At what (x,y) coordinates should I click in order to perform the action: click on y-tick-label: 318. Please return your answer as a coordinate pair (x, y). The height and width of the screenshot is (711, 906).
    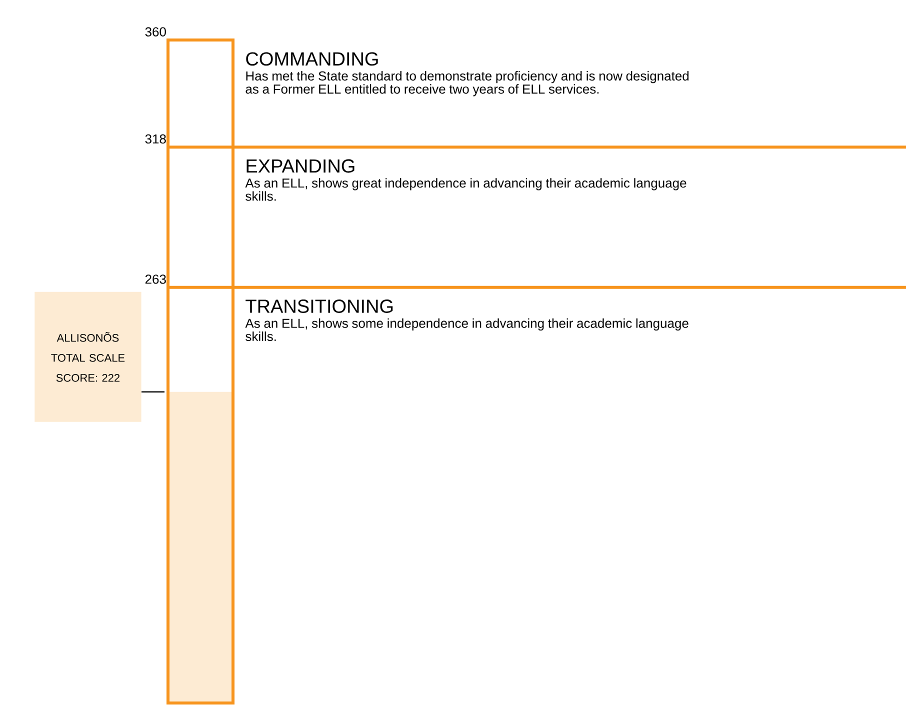
    Looking at the image, I should click on (155, 139).